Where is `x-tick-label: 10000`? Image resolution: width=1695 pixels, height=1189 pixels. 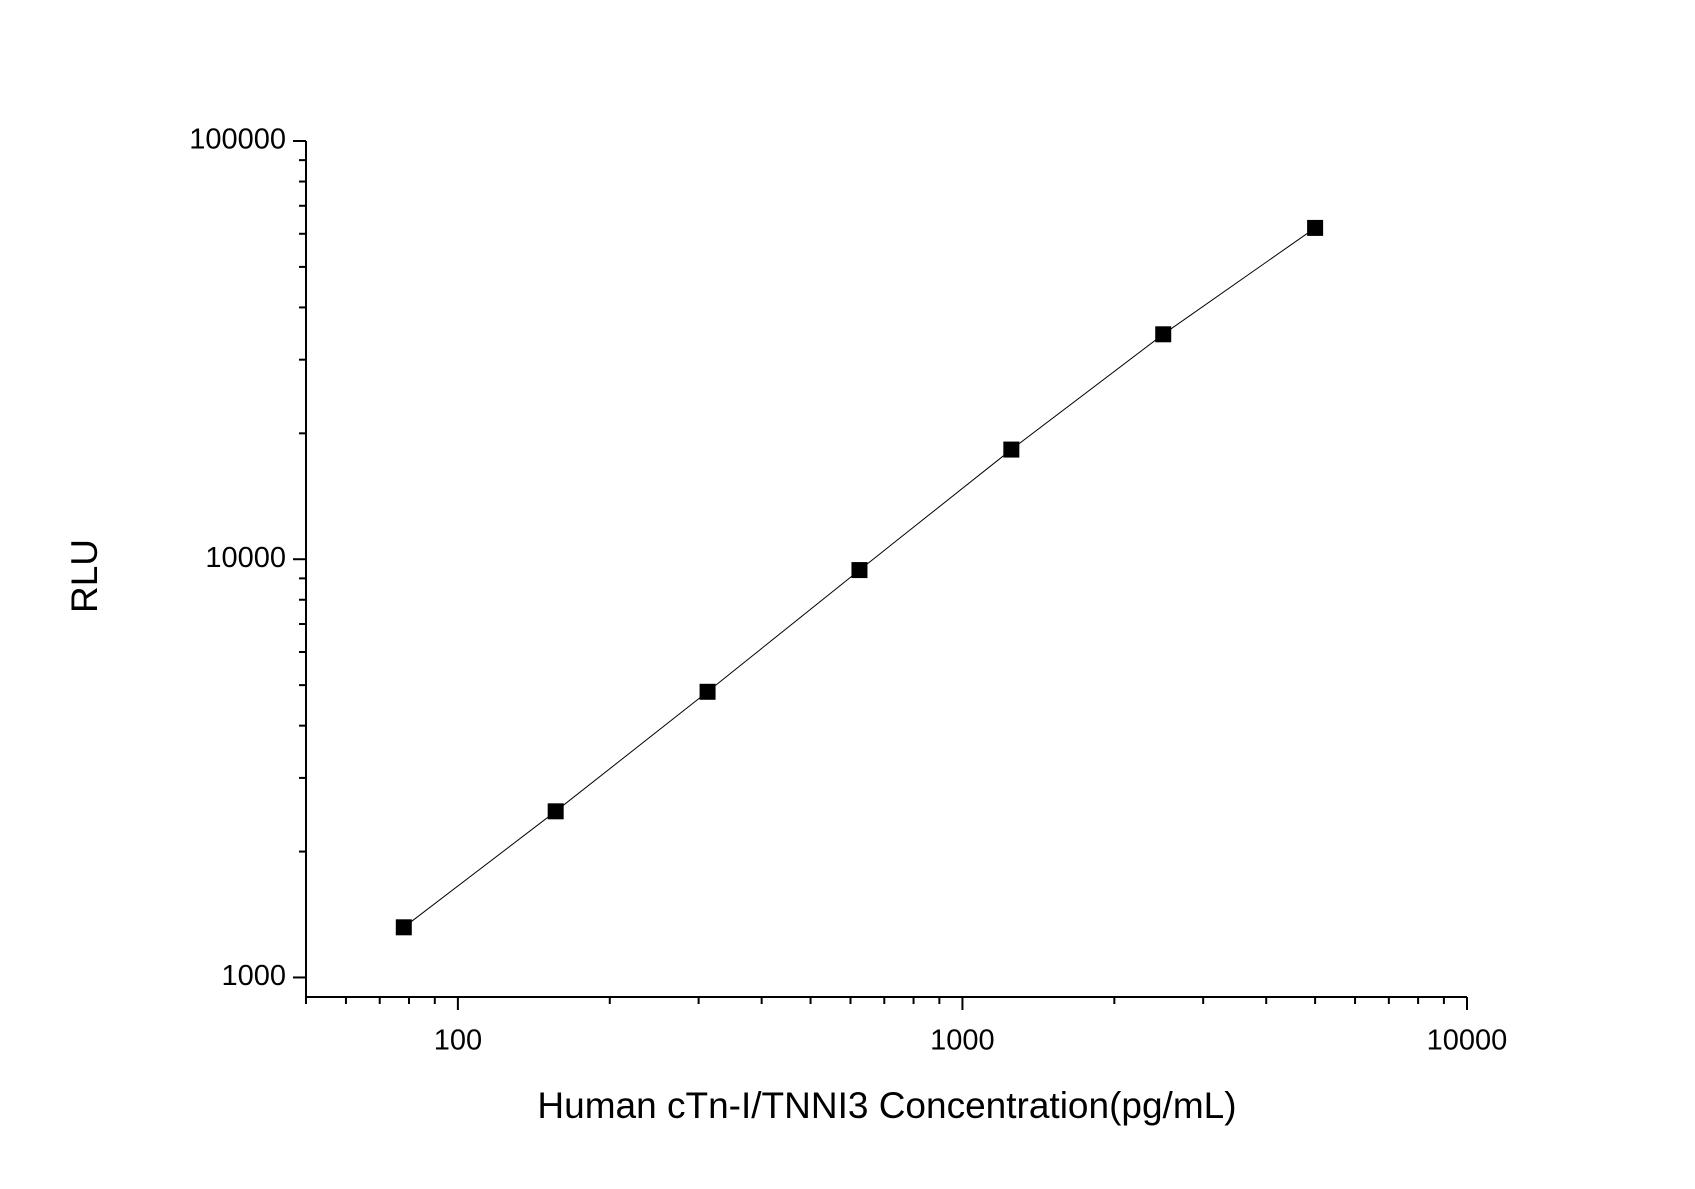
x-tick-label: 10000 is located at coordinates (1467, 1041).